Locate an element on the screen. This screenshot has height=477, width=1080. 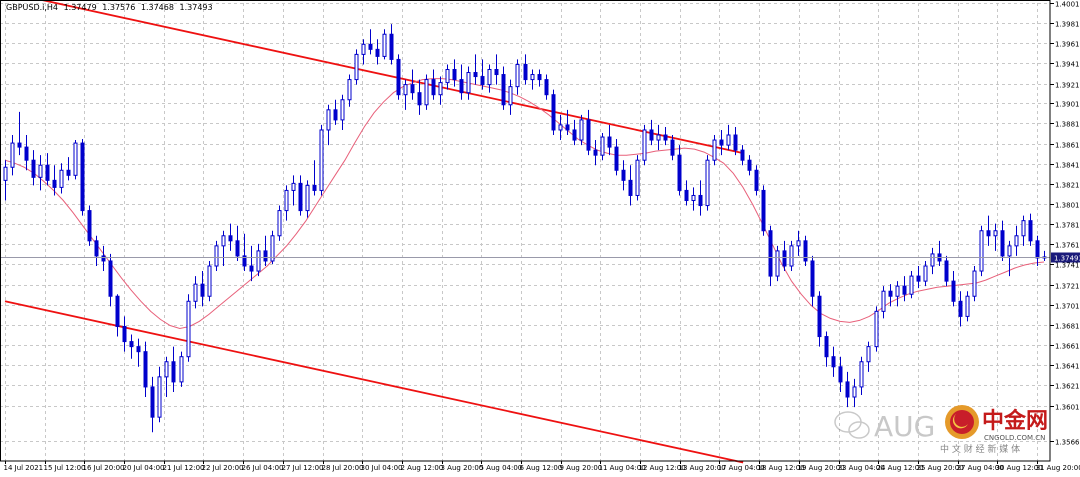
y-tick-label: 1.39610 is located at coordinates (1067, 45).